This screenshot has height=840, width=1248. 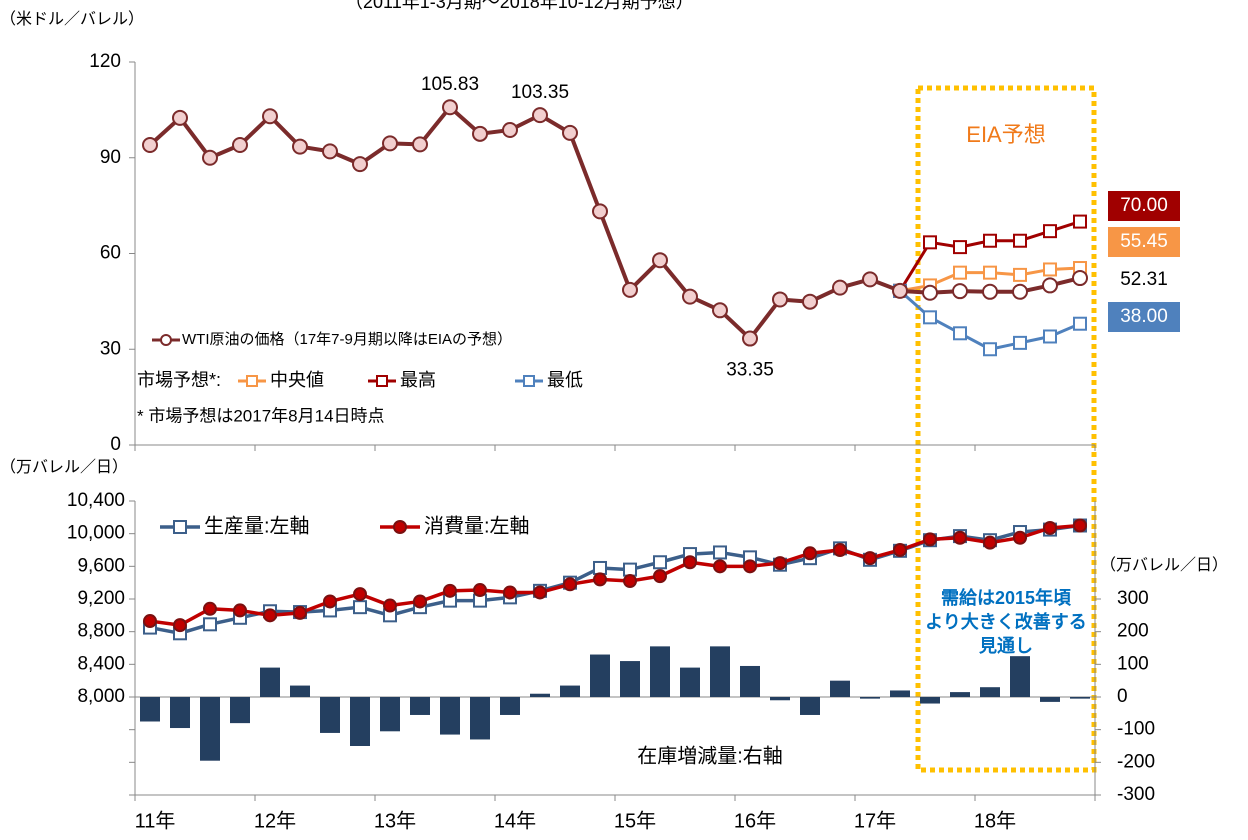 I want to click on legend-label: 生産量:左軸, so click(x=257, y=525).